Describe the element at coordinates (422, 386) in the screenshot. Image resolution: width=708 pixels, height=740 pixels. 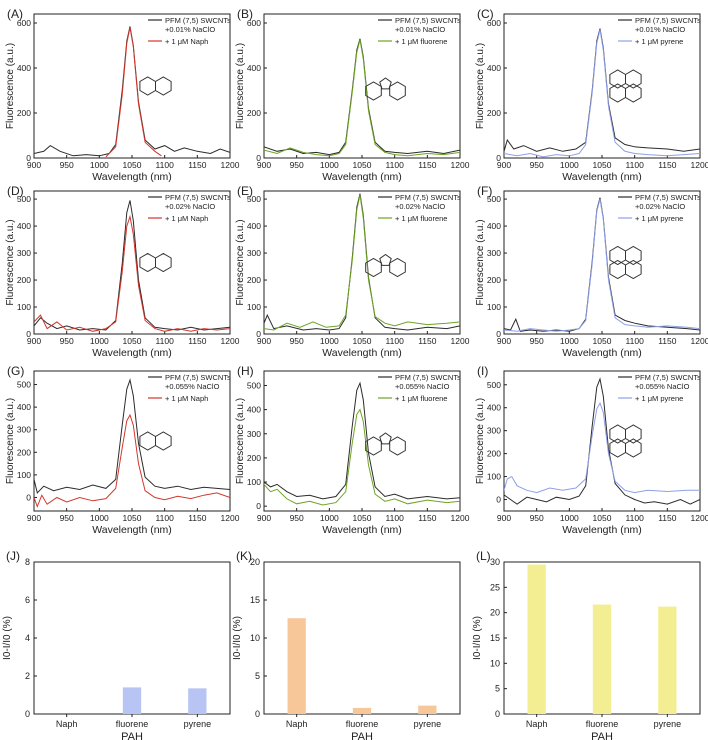
I see `legend-entry: +0.055% NaClO` at that location.